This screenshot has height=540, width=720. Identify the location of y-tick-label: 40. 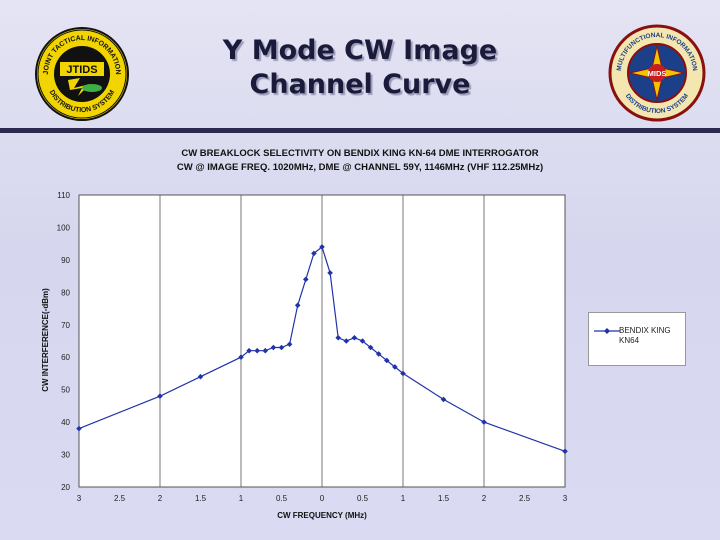
(65, 422).